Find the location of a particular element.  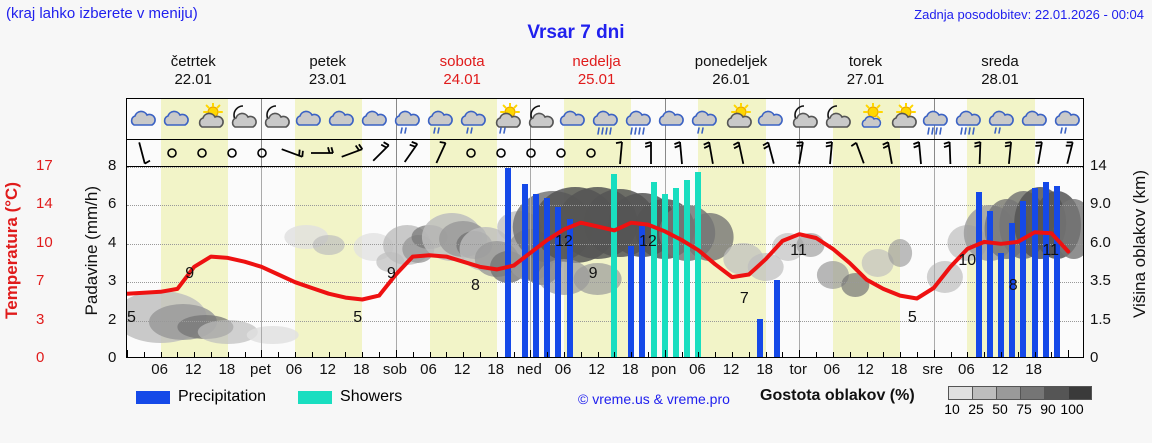

last-update-label: Zadnja posodobitev: 22.01.2026 - 00:04 is located at coordinates (1029, 14).